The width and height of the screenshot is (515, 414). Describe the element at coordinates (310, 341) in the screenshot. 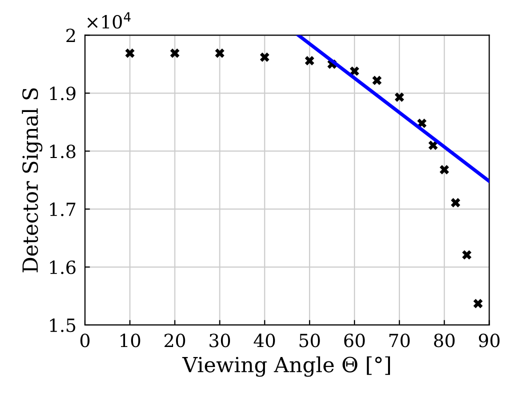

I see `x-tick-label: 50` at that location.